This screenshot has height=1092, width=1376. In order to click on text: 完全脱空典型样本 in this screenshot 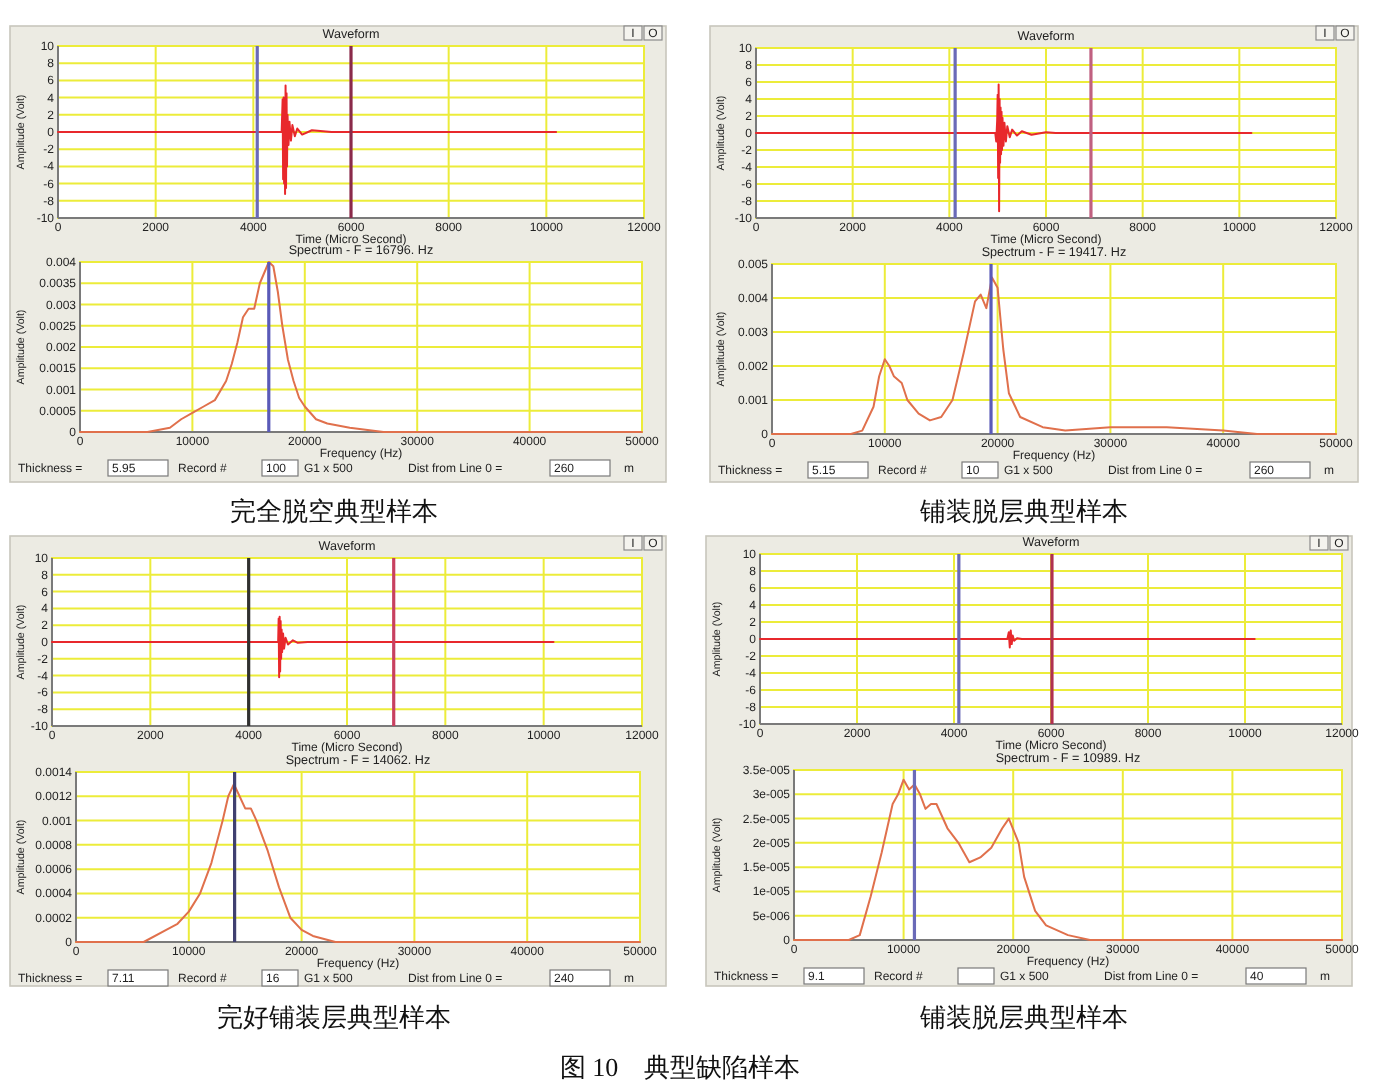, I will do `click(334, 511)`.